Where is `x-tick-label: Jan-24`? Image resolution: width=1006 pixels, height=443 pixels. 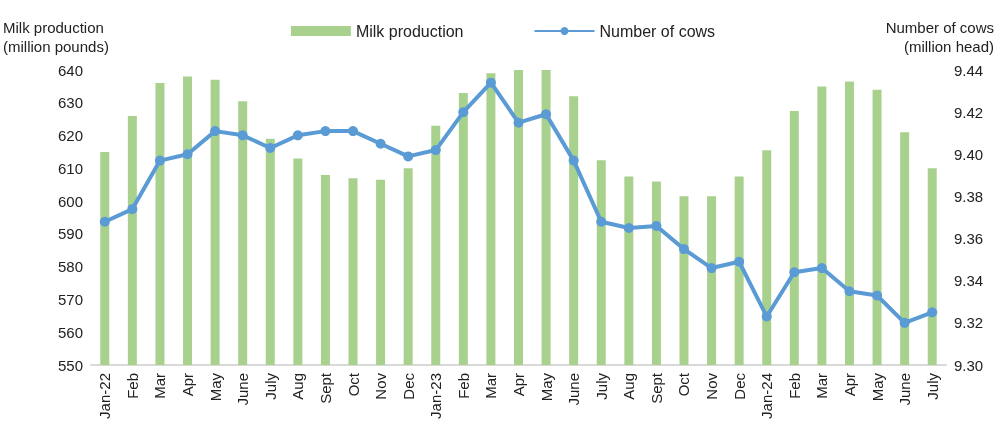
x-tick-label: Jan-24 is located at coordinates (767, 396).